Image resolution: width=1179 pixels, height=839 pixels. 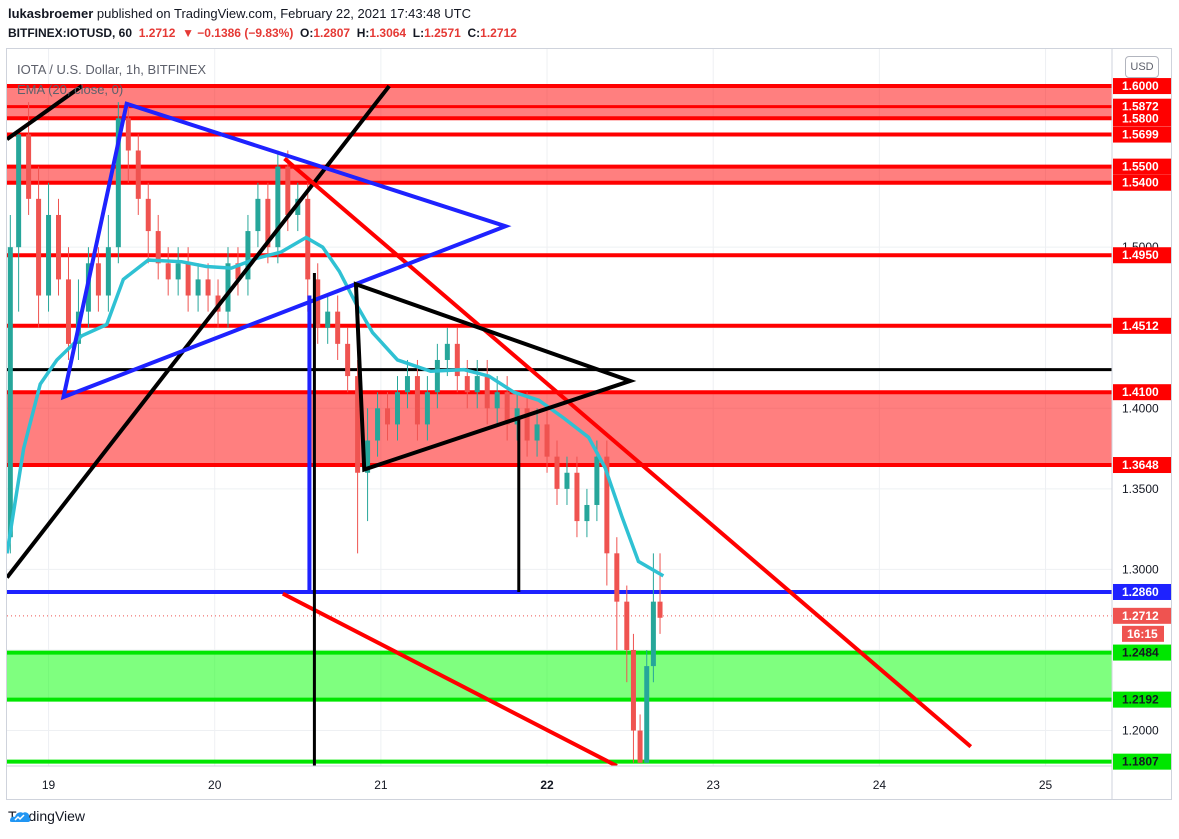 I want to click on legend-ema: EMA (20, close, 0), so click(x=70, y=89).